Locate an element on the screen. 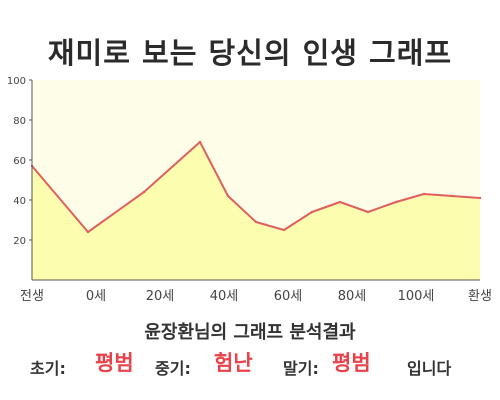  y-tick-label: 60 is located at coordinates (19, 161).